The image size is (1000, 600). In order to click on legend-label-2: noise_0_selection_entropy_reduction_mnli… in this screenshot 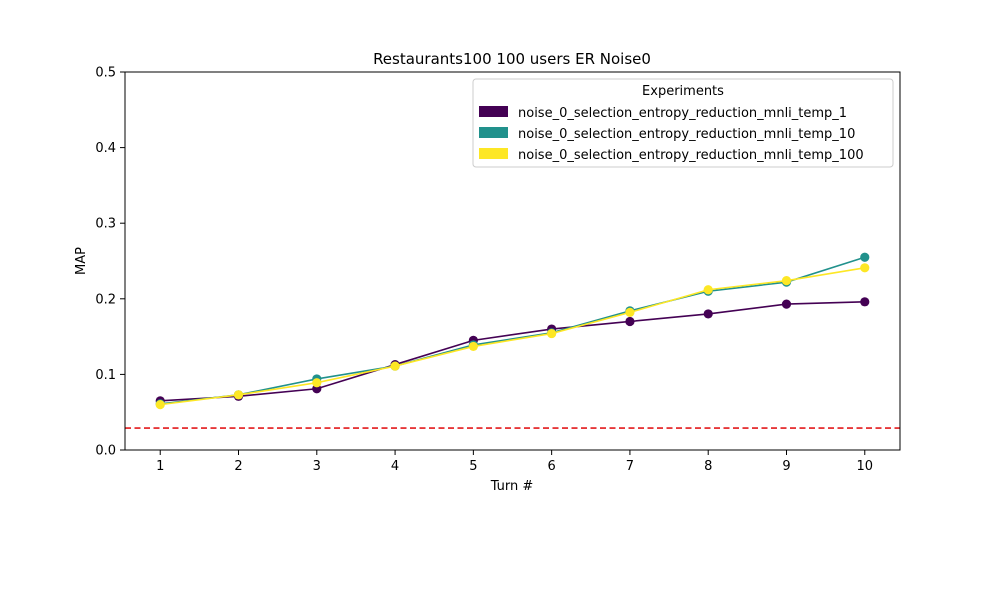, I will do `click(686, 134)`.